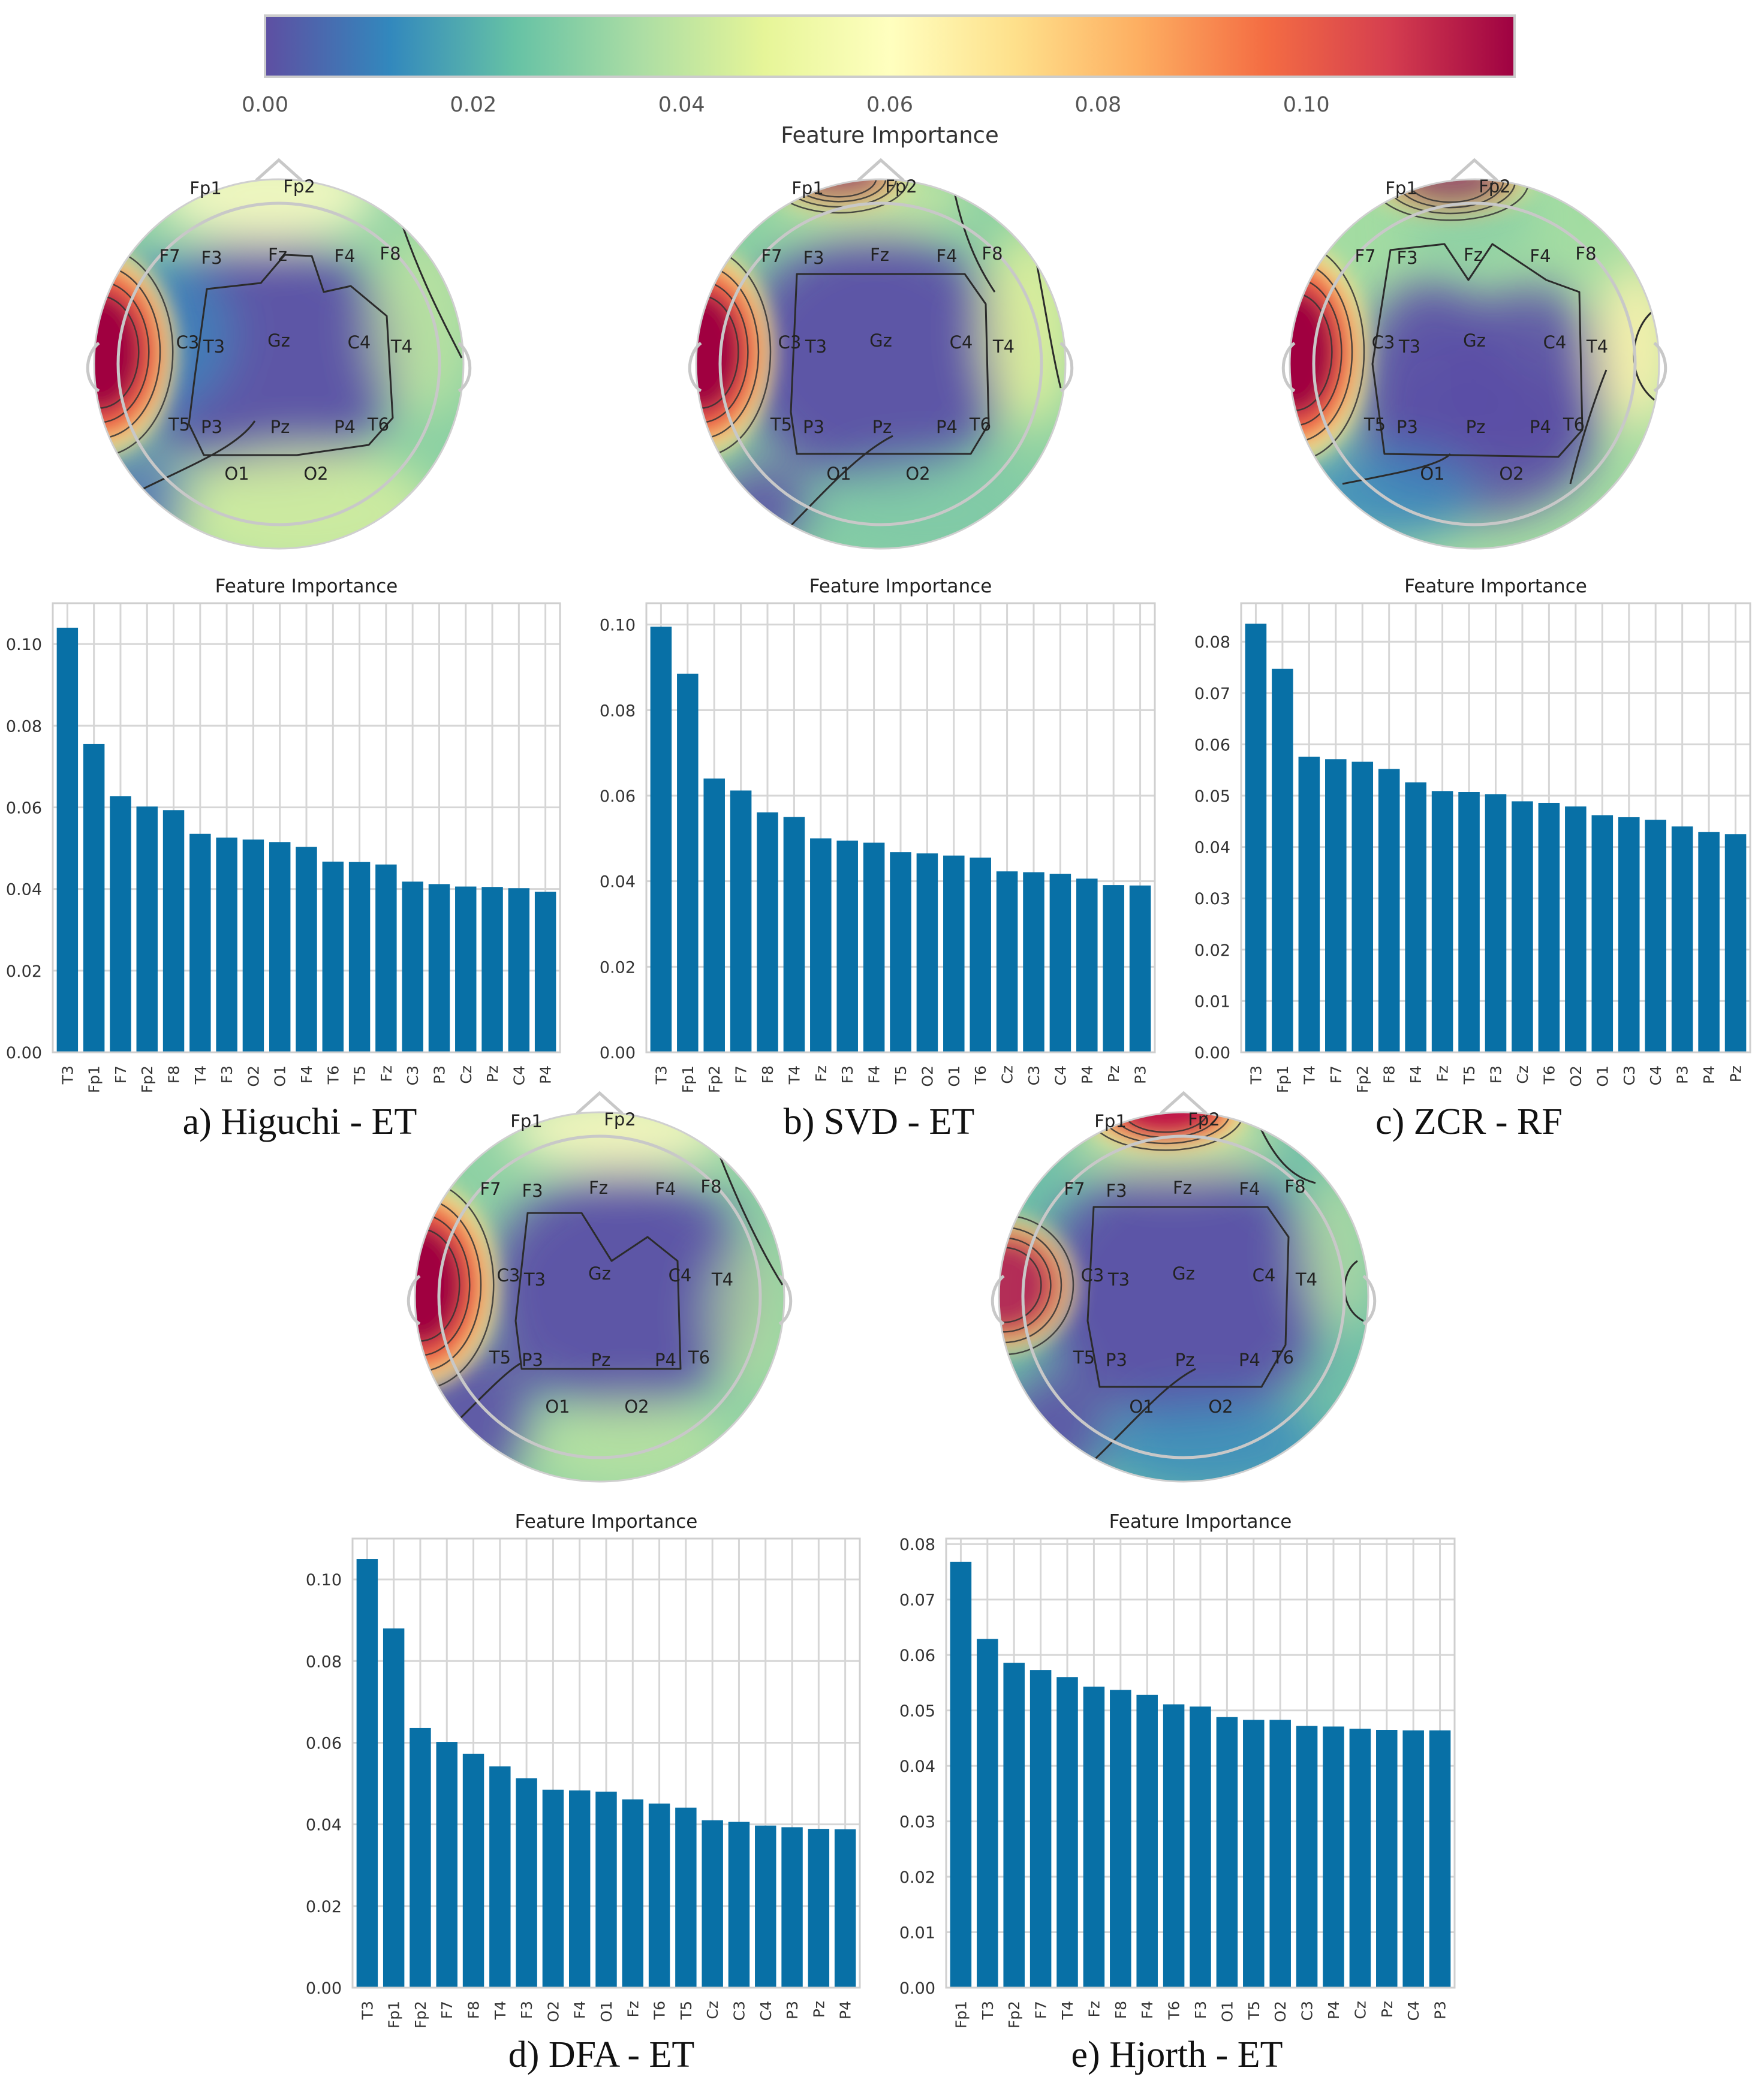 The height and width of the screenshot is (2089, 1764). Describe the element at coordinates (890, 46) in the screenshot. I see `colorbar-gradient` at that location.